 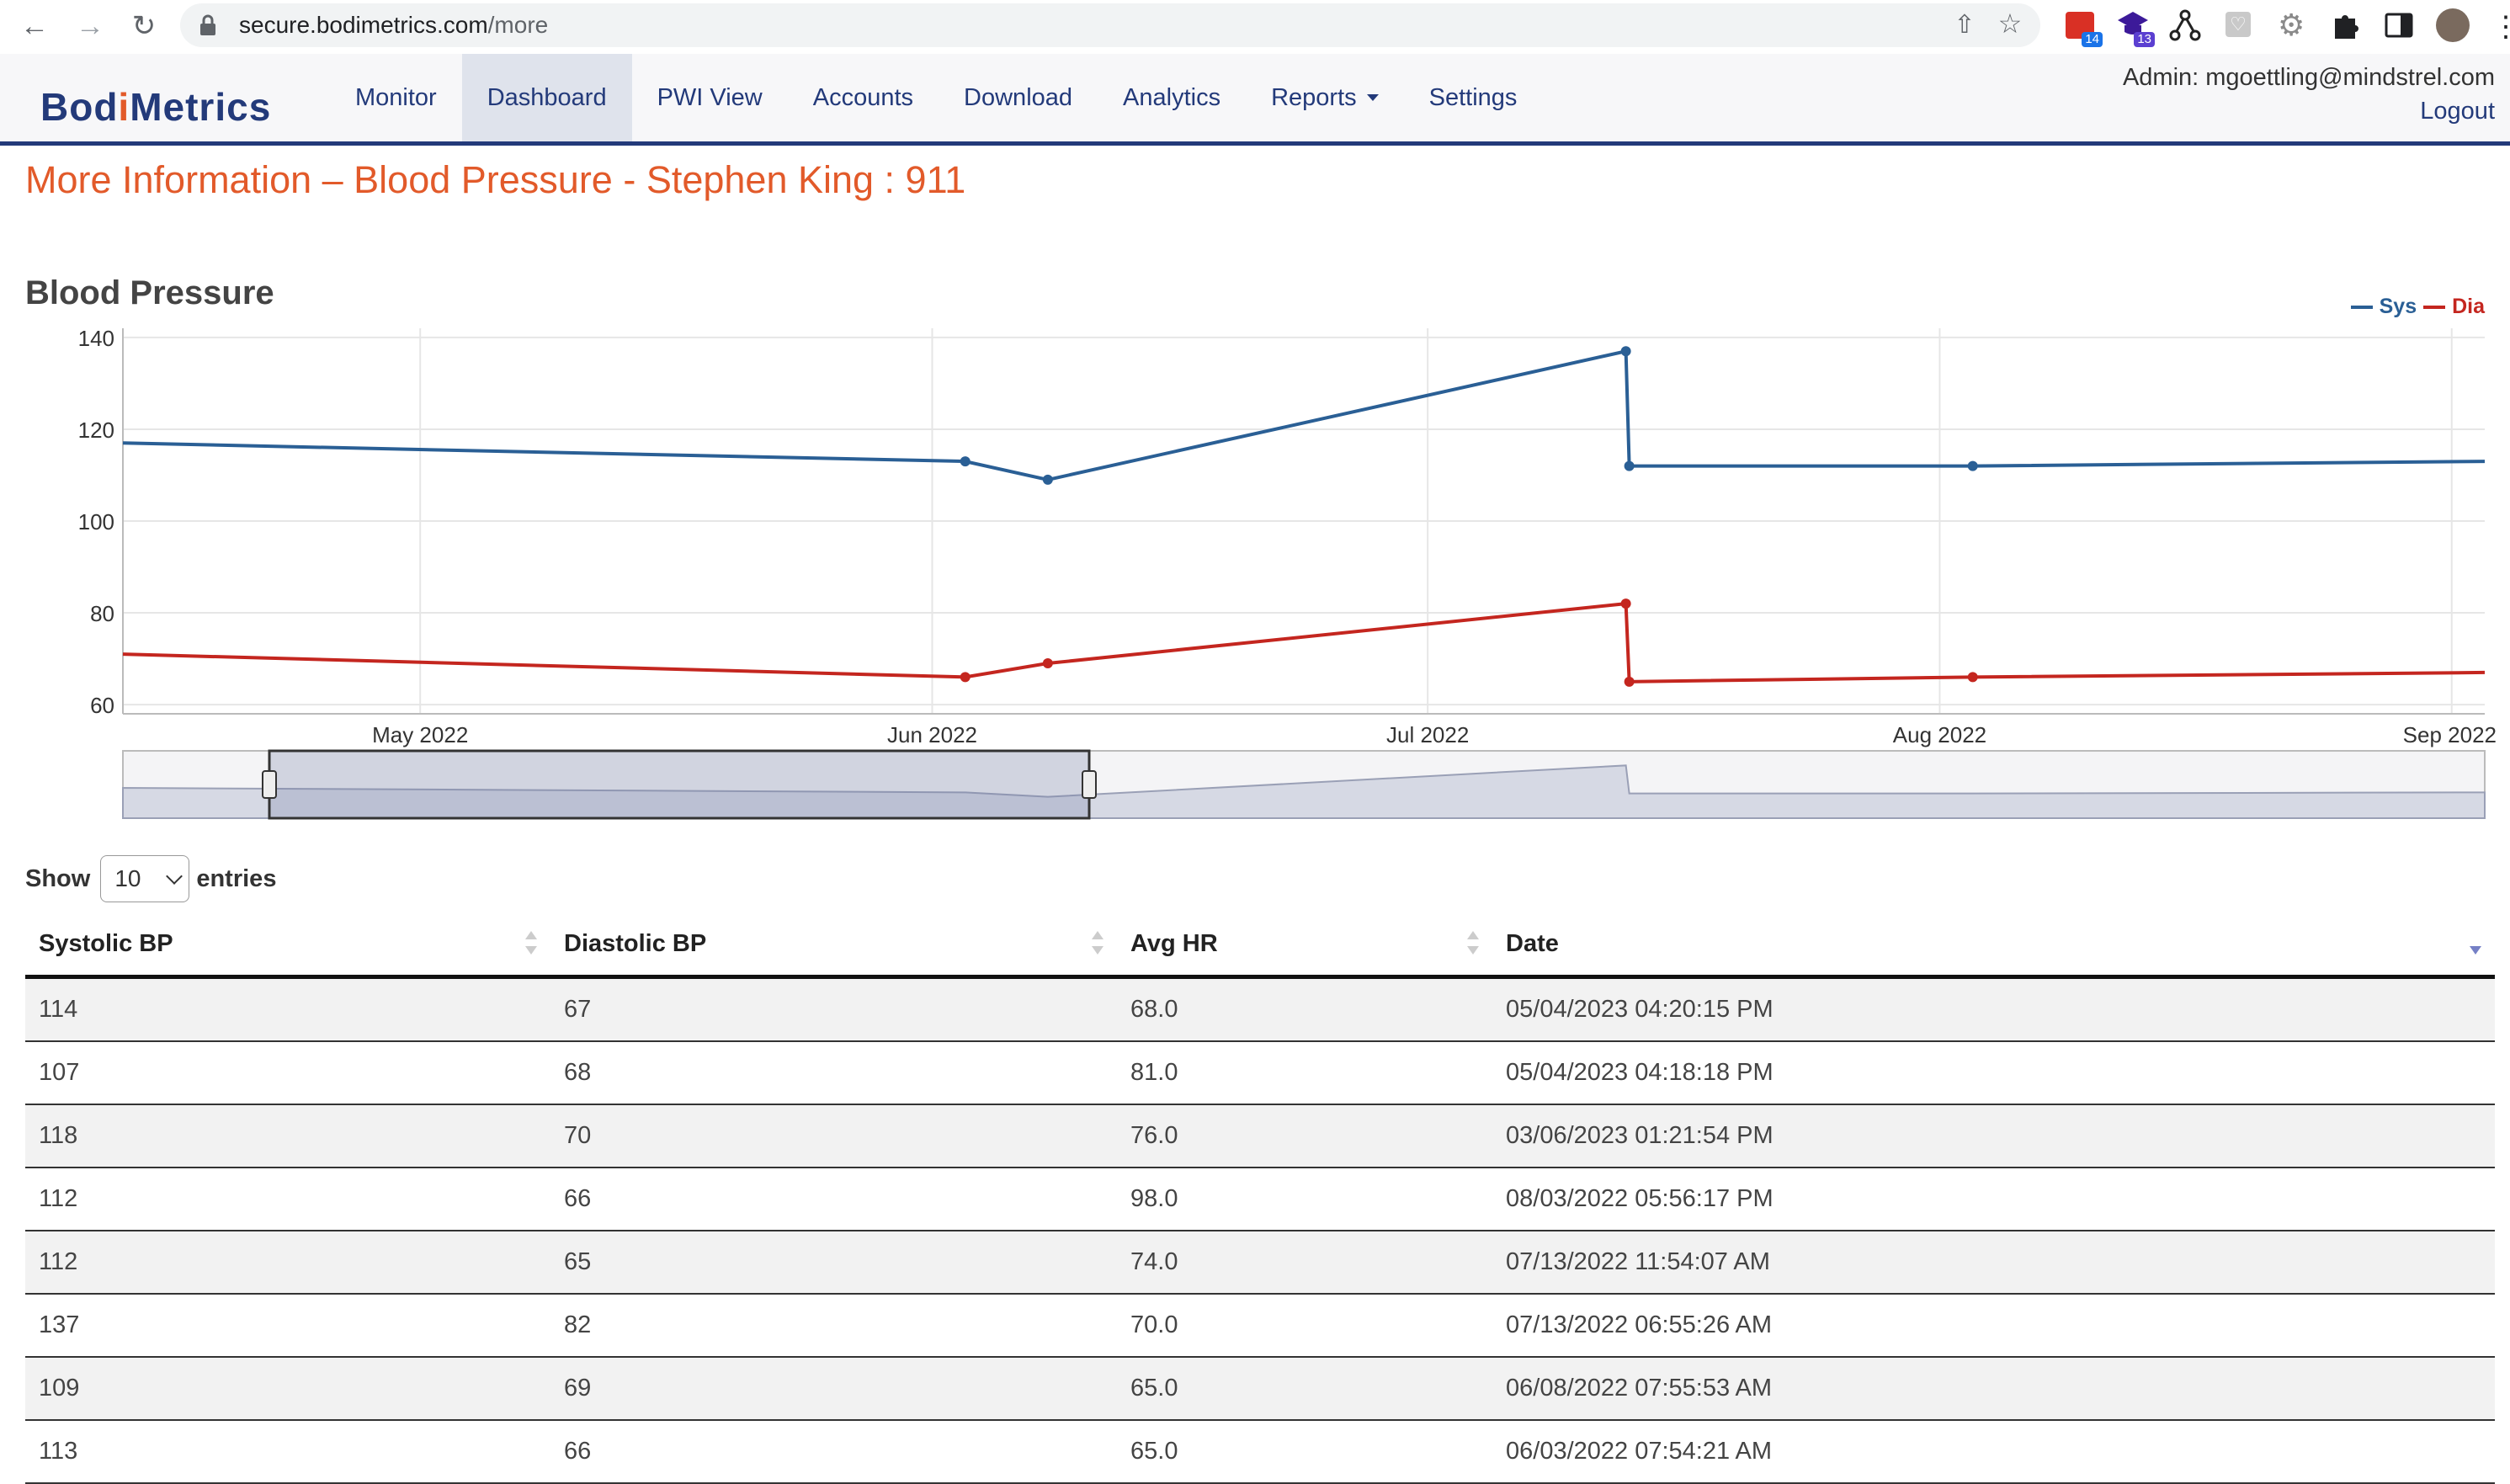 What do you see at coordinates (102, 705) in the screenshot?
I see `y-tick-label: 60` at bounding box center [102, 705].